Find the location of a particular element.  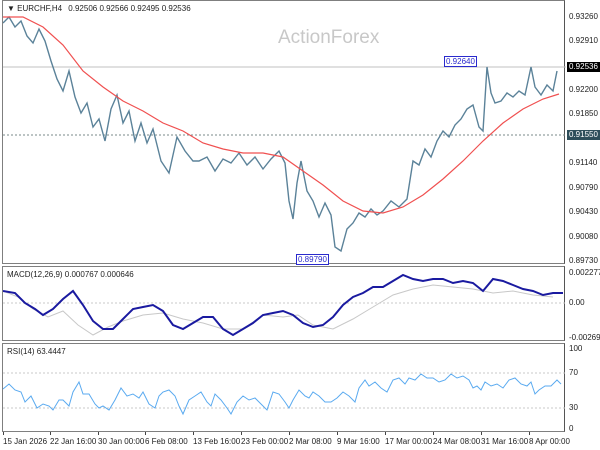

current-price-label: 0.92536 is located at coordinates (583, 67).